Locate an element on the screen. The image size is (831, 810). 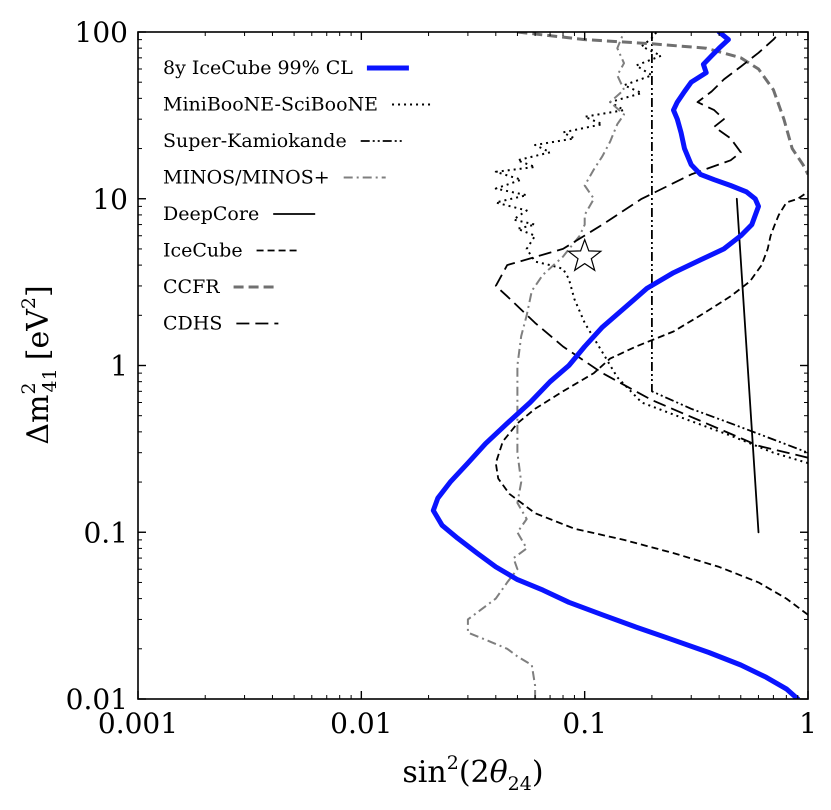
legend-label-8y-icecube-99-cl: 8y IceCube 99% CL is located at coordinates (258, 68).